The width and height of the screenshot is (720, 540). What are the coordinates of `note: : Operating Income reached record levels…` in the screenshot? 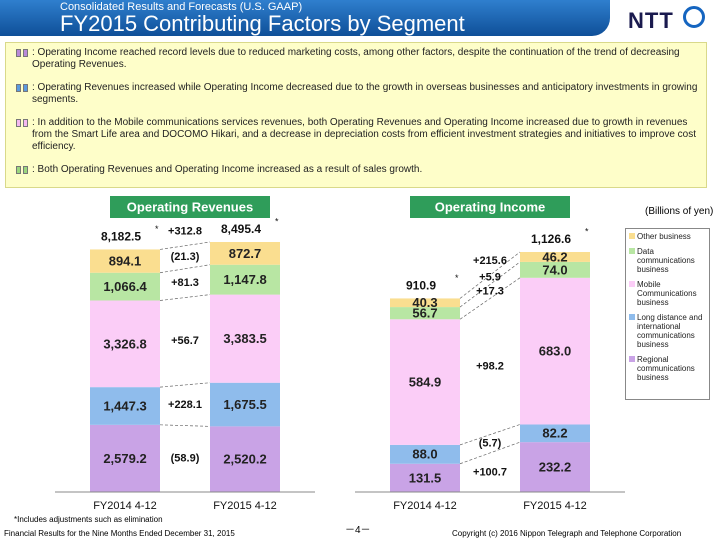 It's located at (357, 59).